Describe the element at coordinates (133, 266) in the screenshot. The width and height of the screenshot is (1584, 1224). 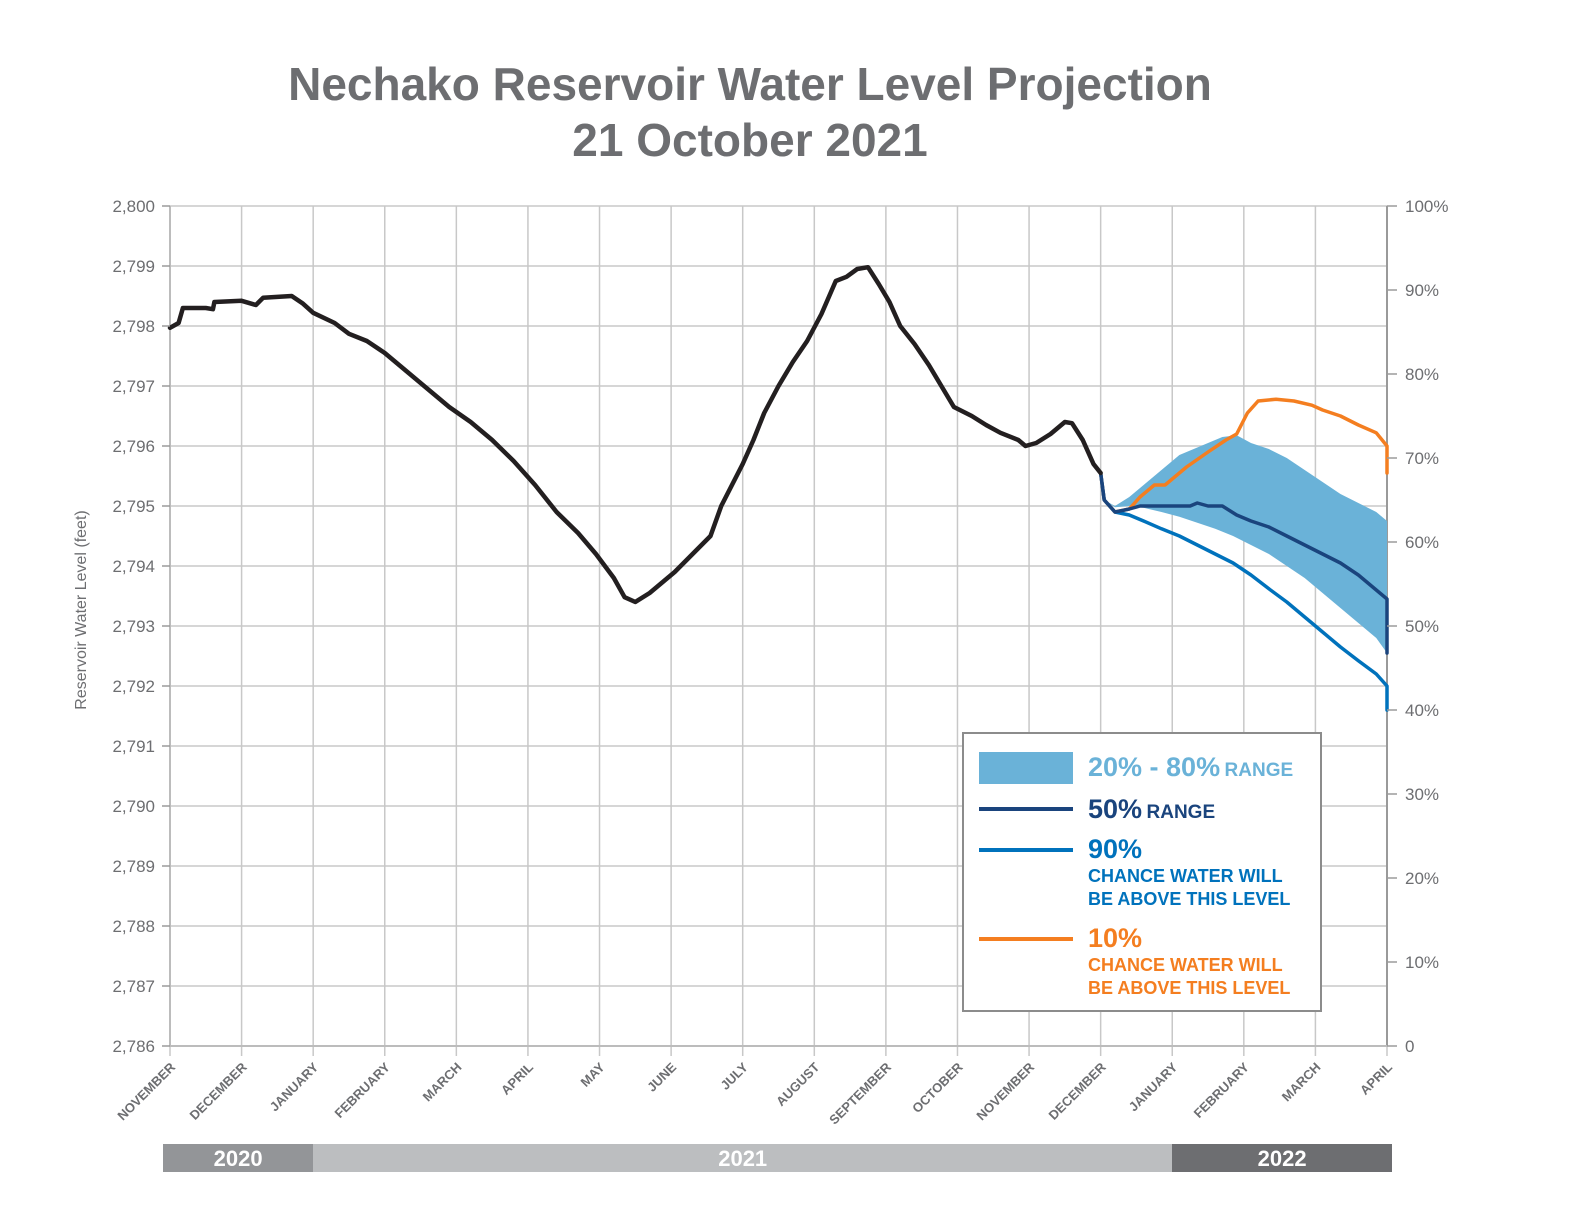
I see `y-tick-label: 2,799` at that location.